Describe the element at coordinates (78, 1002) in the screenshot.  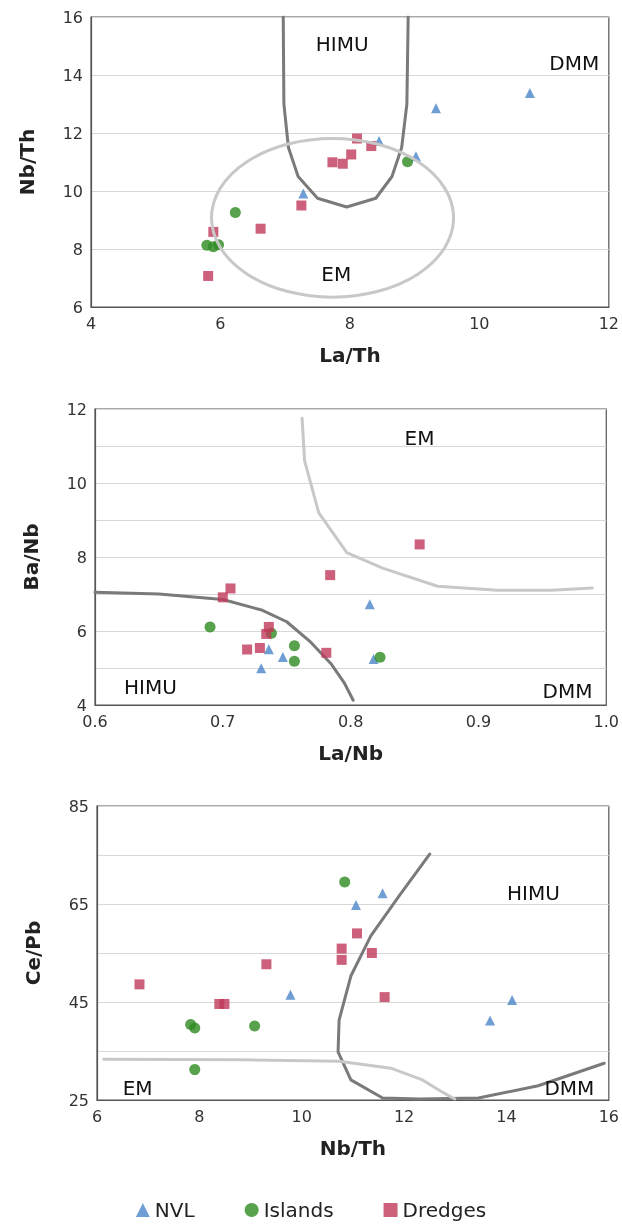
I see `y-tick-label: 45` at that location.